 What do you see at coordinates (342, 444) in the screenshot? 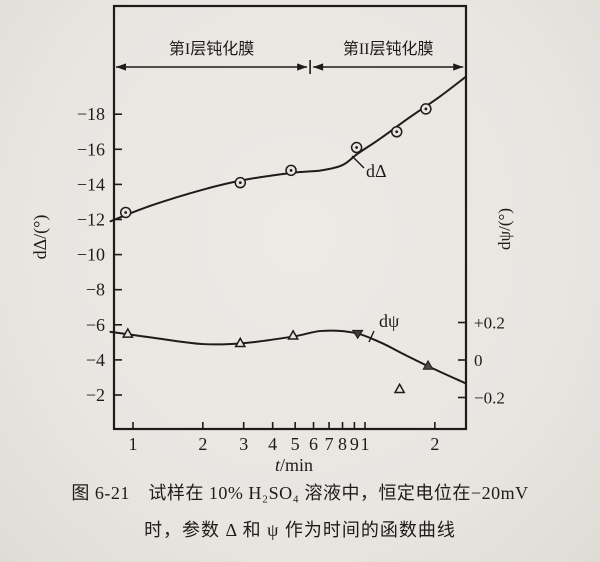
I see `x-tick-label: 8` at bounding box center [342, 444].